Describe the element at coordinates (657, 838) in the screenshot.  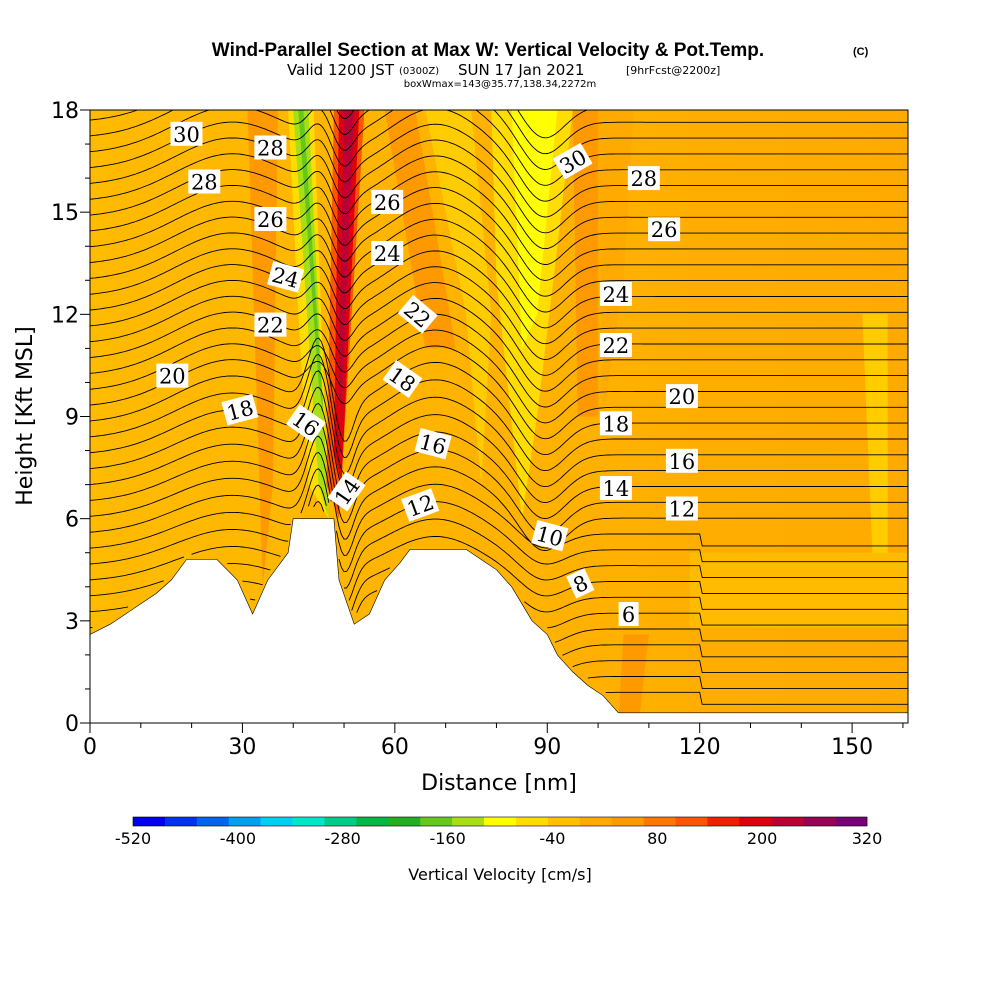
I see `colorbar-tick-label: 80` at that location.